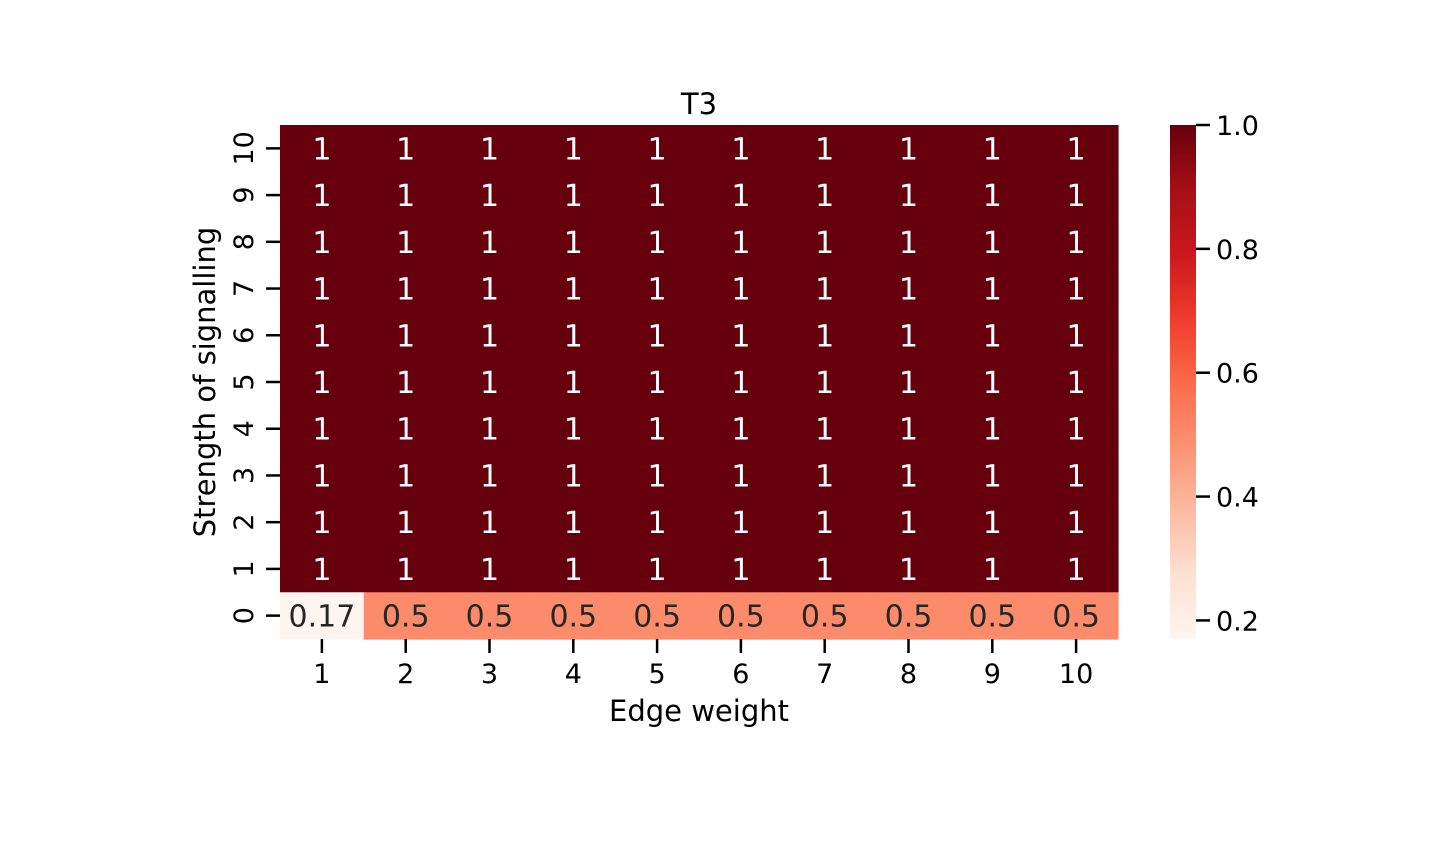 The width and height of the screenshot is (1440, 864). I want to click on x-tick-label: 8, so click(908, 674).